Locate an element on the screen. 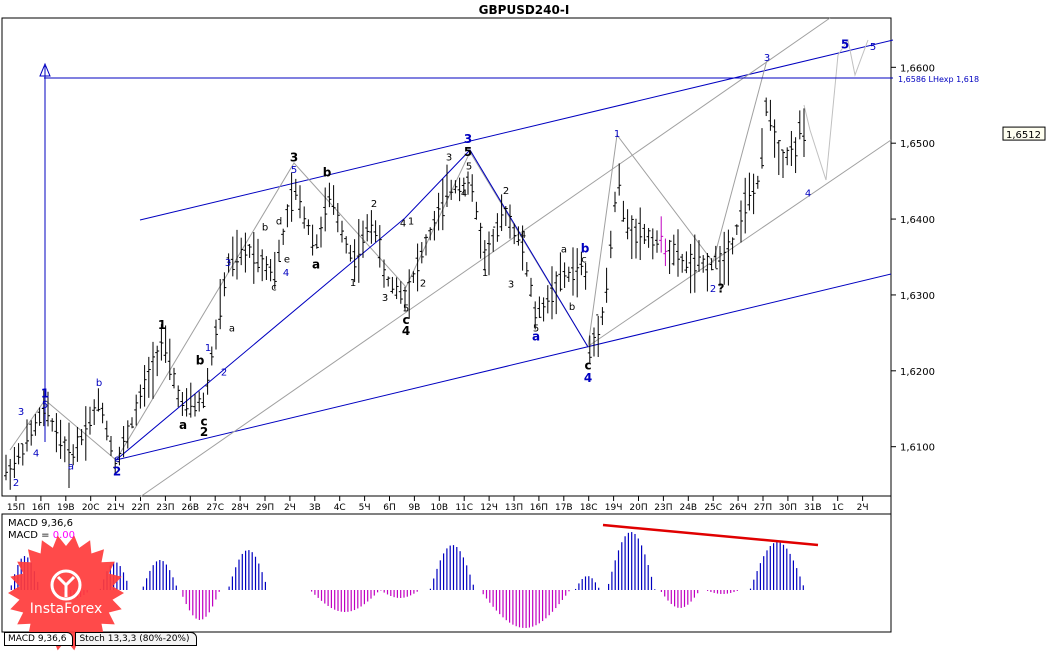  y-tick-label: 1,6200 is located at coordinates (917, 372).